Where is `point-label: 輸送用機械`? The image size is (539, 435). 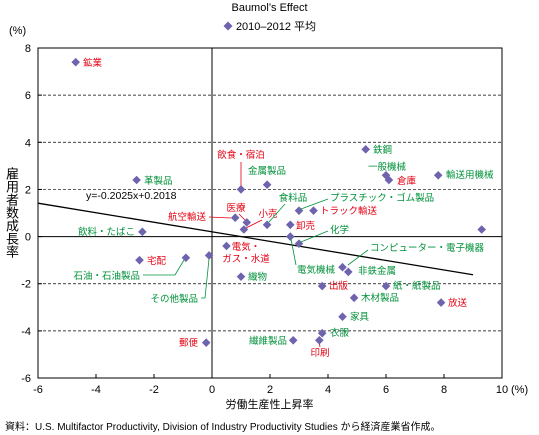 point-label: 輸送用機械 is located at coordinates (470, 175).